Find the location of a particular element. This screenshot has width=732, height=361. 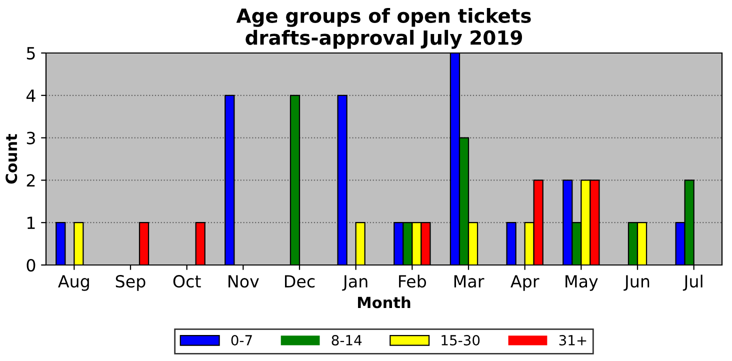

x-tick-label: Dec is located at coordinates (300, 281).